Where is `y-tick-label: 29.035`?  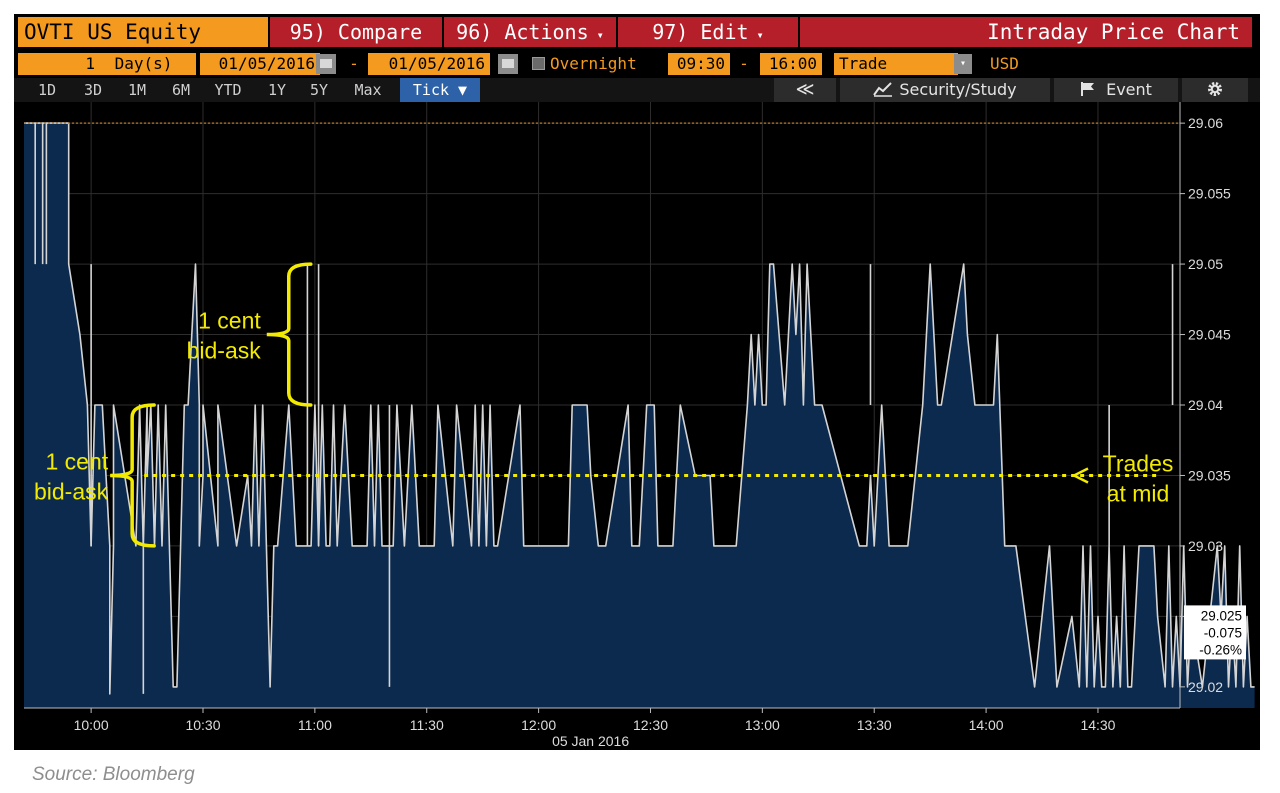 y-tick-label: 29.035 is located at coordinates (1209, 475).